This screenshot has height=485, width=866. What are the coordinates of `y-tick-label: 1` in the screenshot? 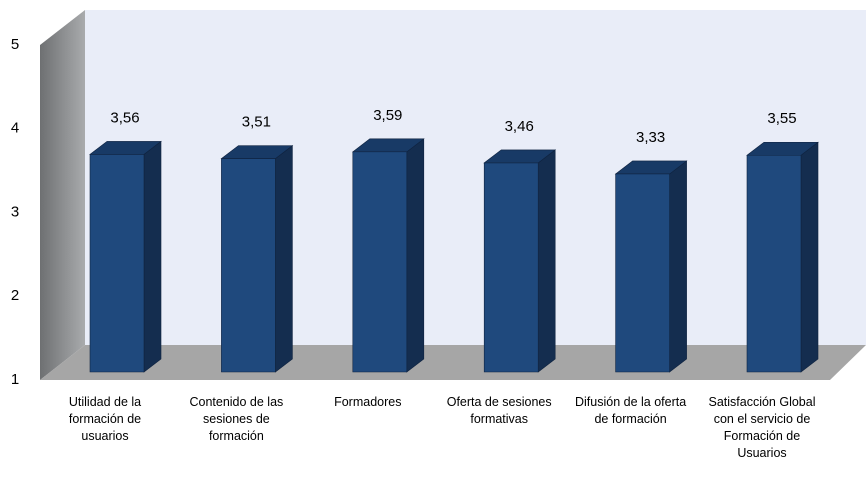 It's located at (15, 379).